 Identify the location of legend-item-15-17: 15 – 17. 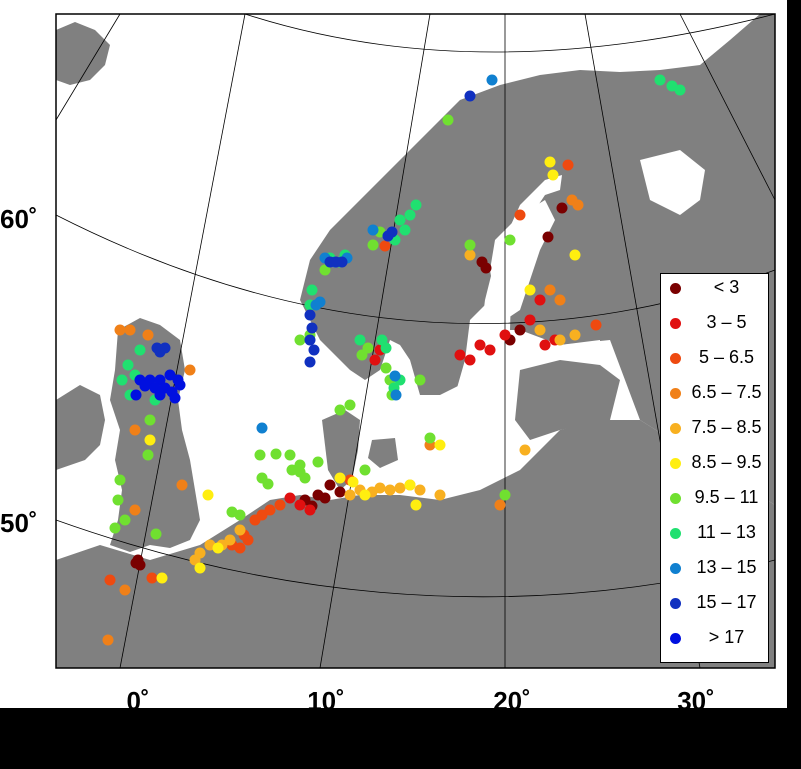
(714, 606).